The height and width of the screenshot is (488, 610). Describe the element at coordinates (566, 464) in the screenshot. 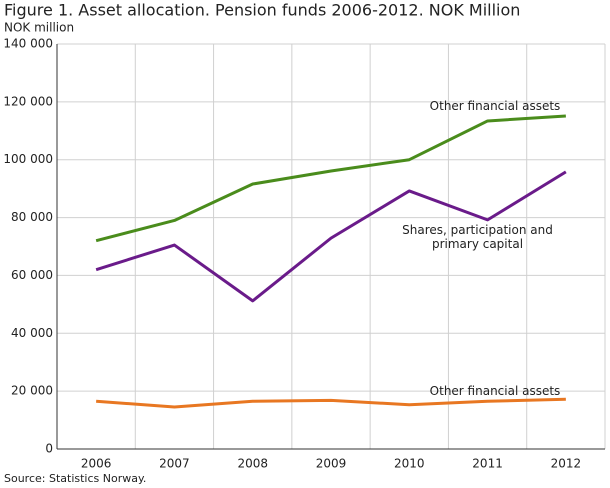

I see `x-tick-label: 2012` at that location.